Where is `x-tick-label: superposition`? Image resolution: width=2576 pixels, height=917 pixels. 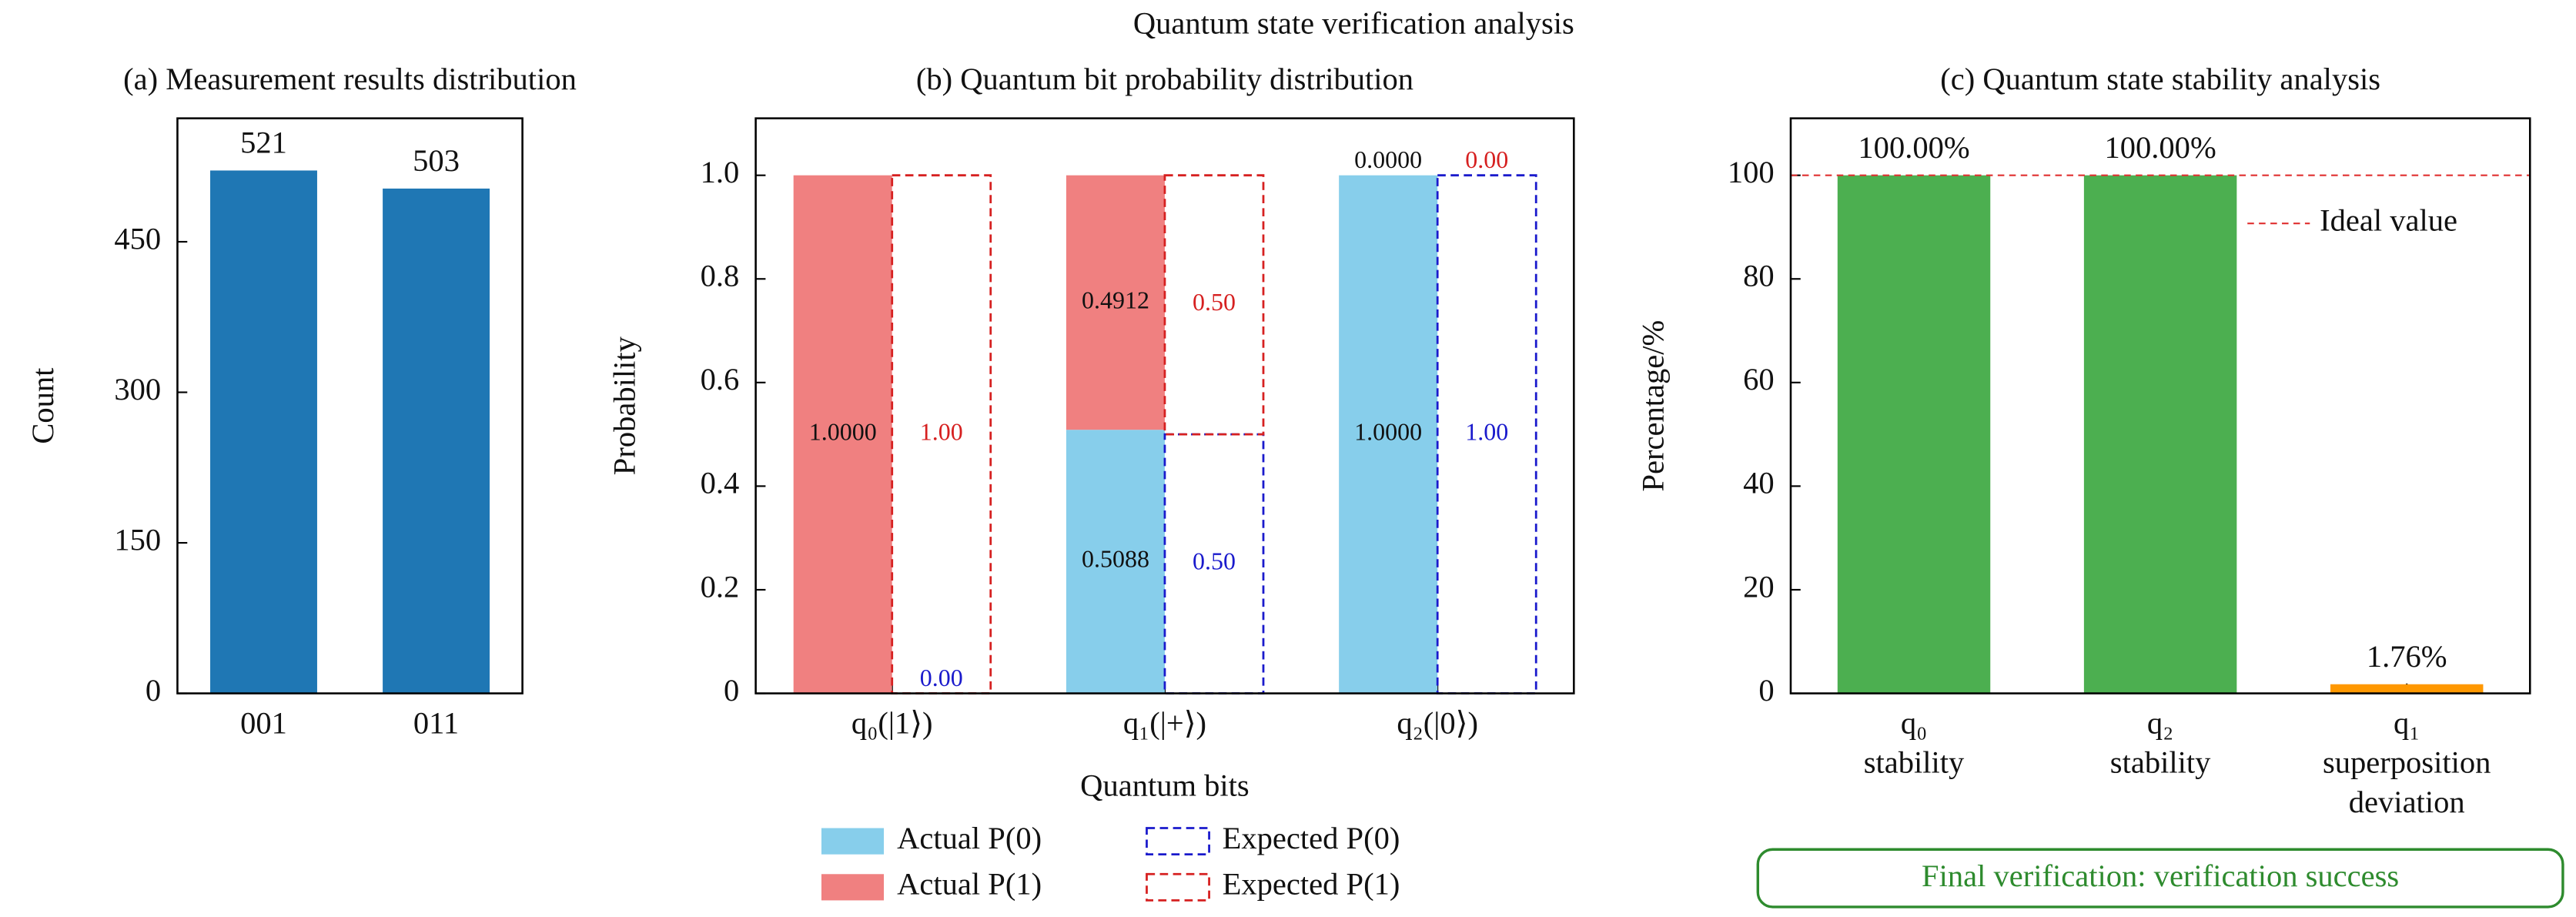 x-tick-label: superposition is located at coordinates (2407, 762).